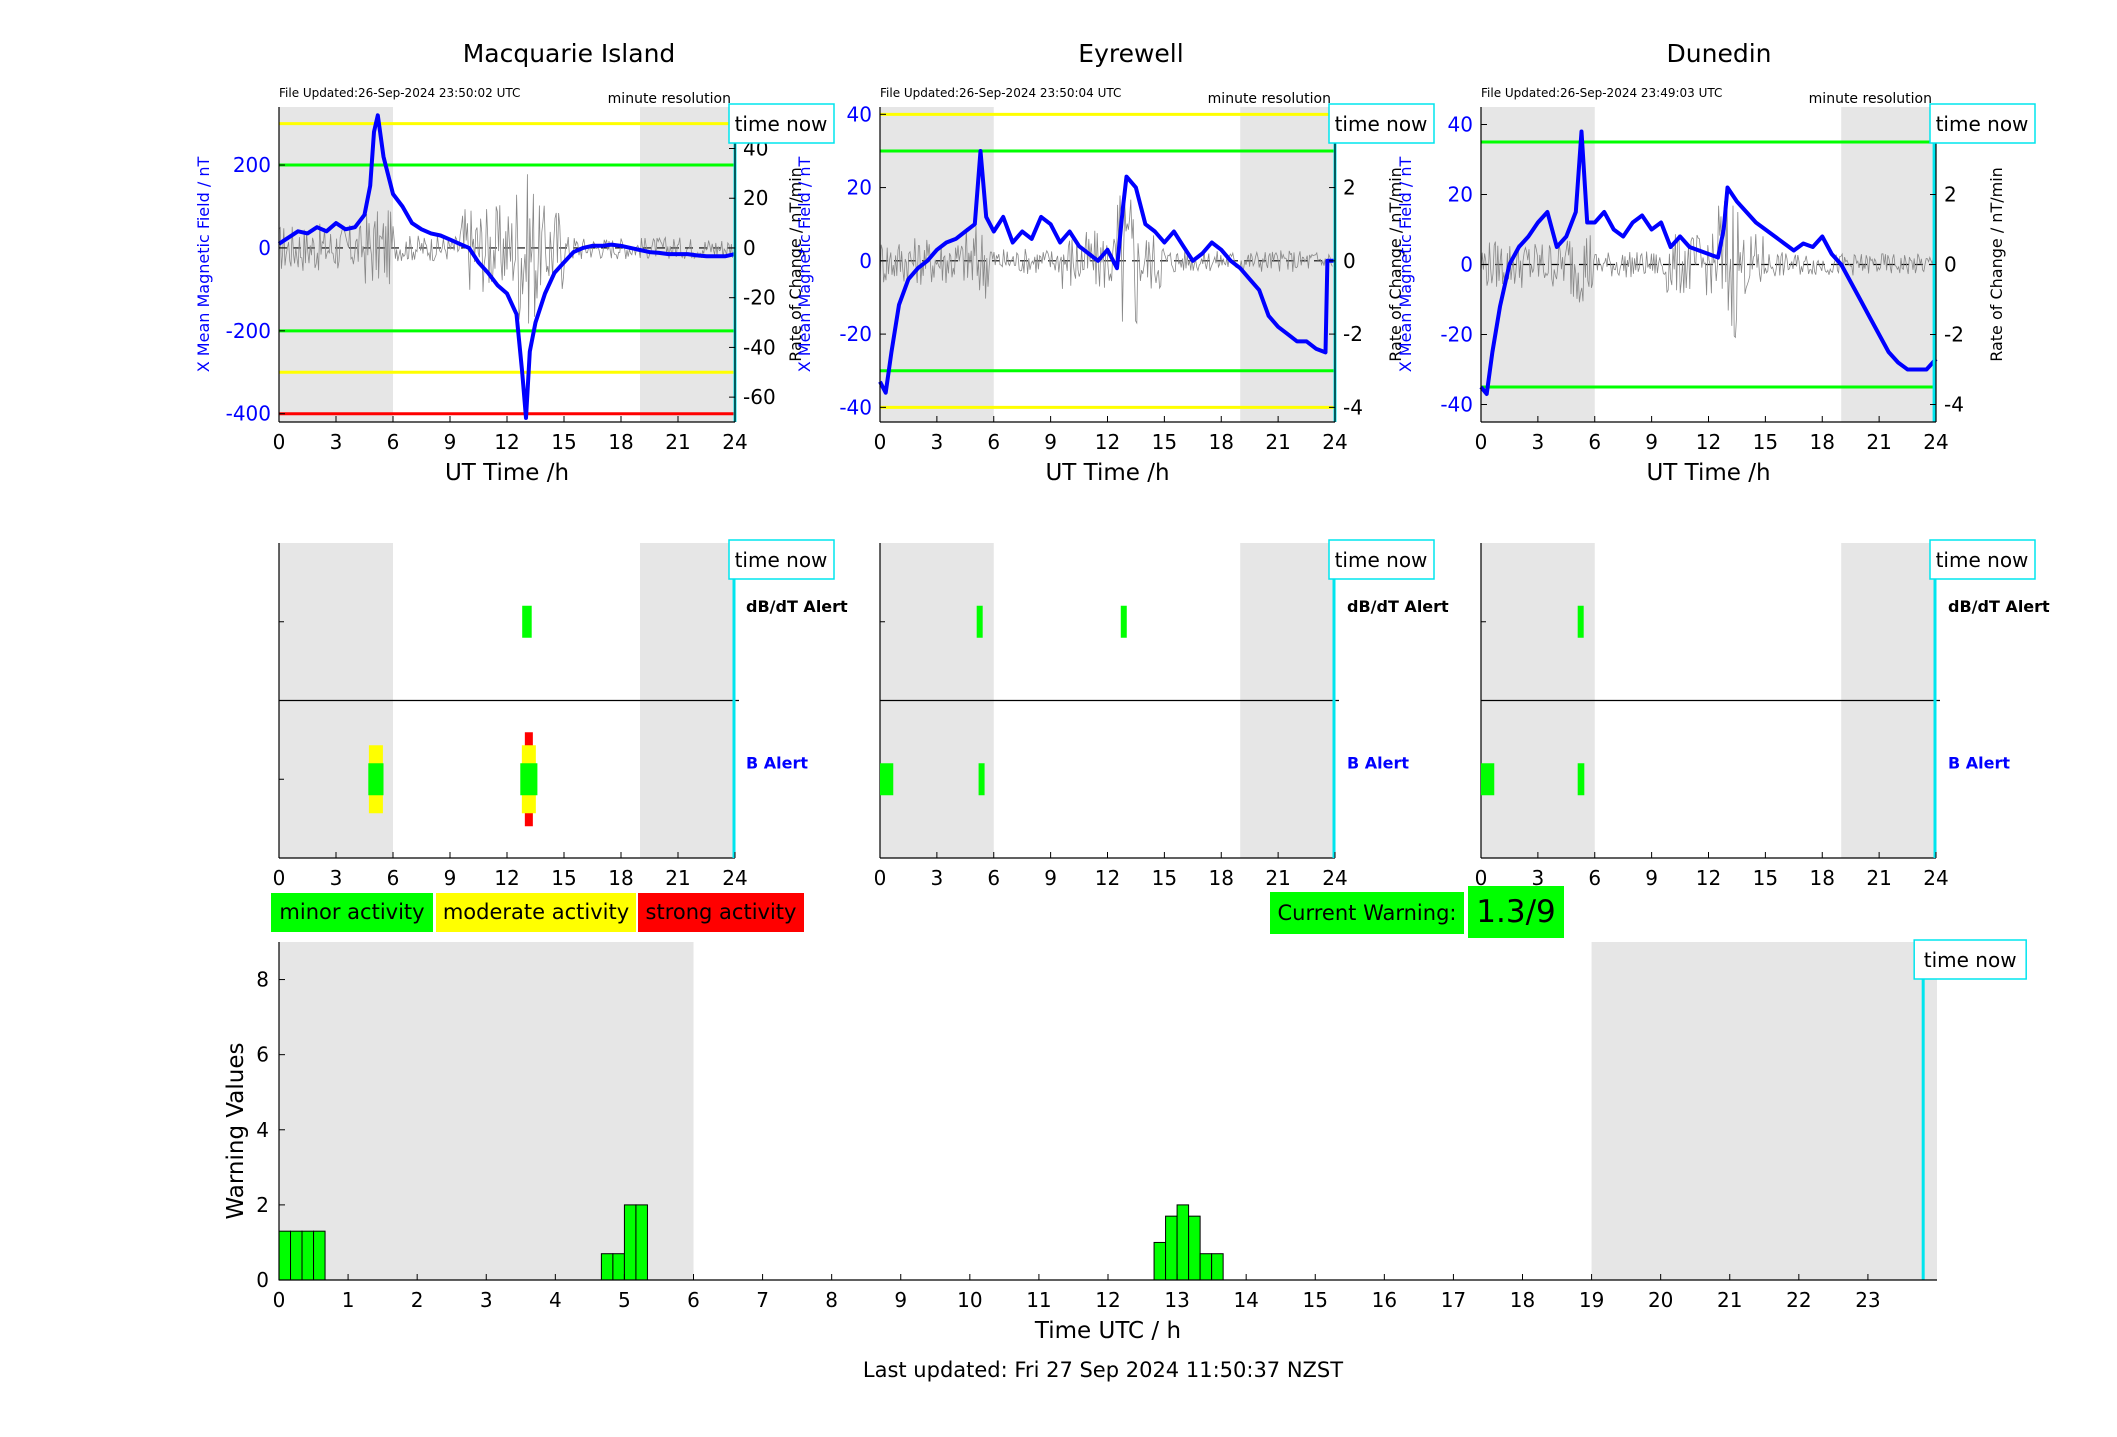  Describe the element at coordinates (248, 414) in the screenshot. I see `left-tick-label: -400` at that location.